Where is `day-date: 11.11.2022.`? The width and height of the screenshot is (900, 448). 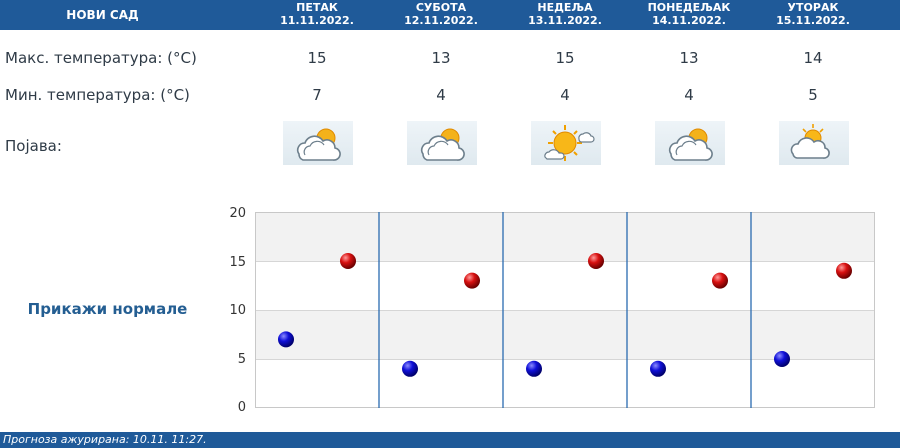
day-date: 11.11.2022. is located at coordinates (317, 20).